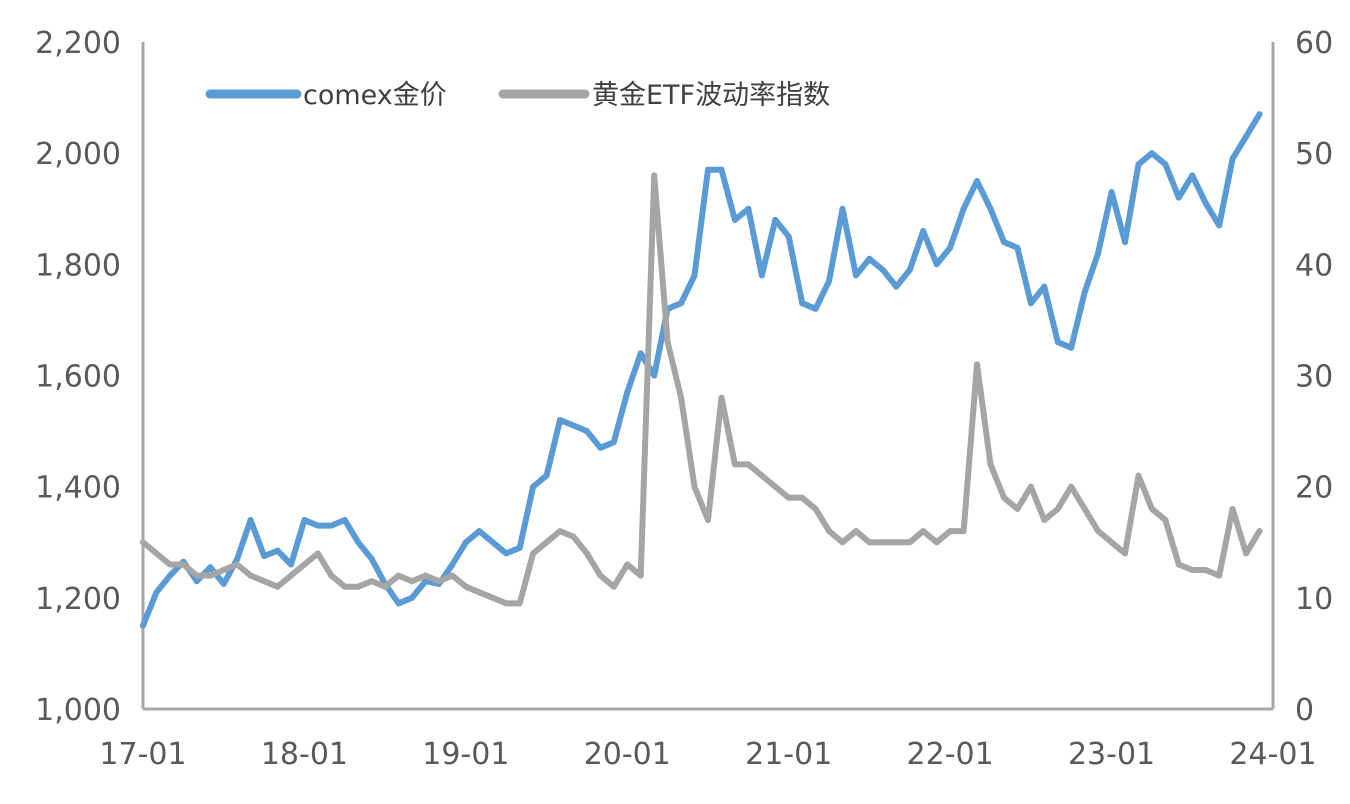 This screenshot has width=1350, height=804. I want to click on x-tick-label: 23-01, so click(1111, 754).